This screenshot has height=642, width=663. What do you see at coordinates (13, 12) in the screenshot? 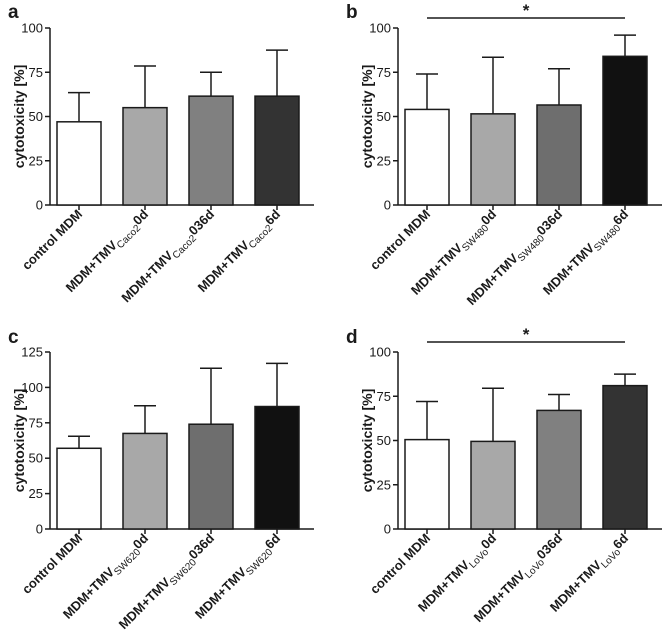
I see `panel-letter: a` at bounding box center [13, 12].